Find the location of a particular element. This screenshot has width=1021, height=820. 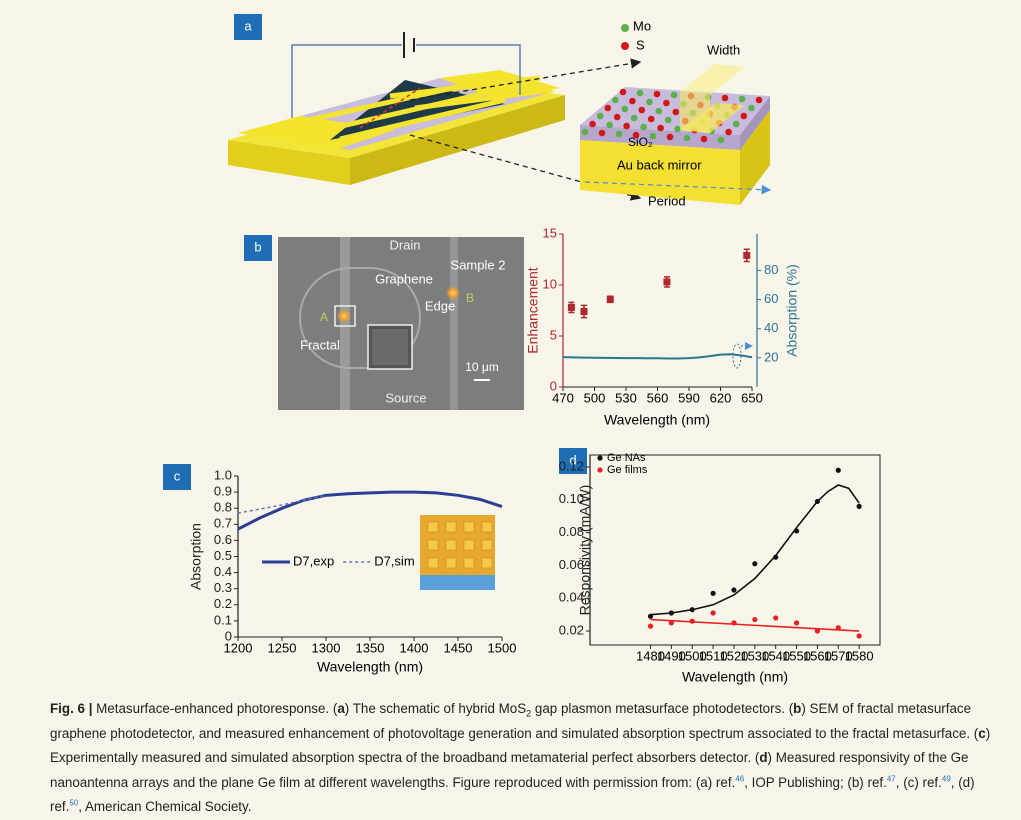

x-tick-label: 1570 is located at coordinates (838, 655).